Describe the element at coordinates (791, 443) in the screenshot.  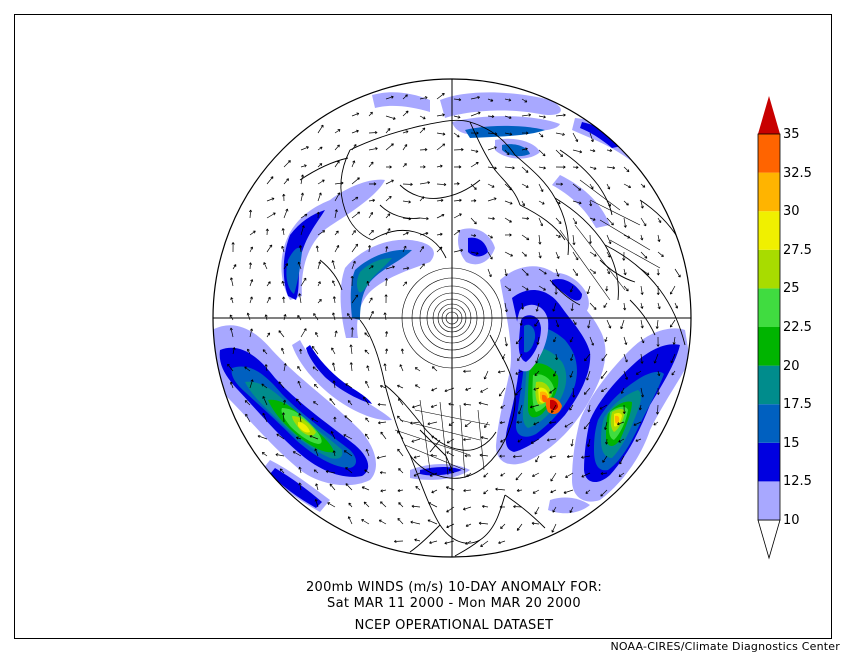
I see `colorbar-tick-label: 15` at that location.